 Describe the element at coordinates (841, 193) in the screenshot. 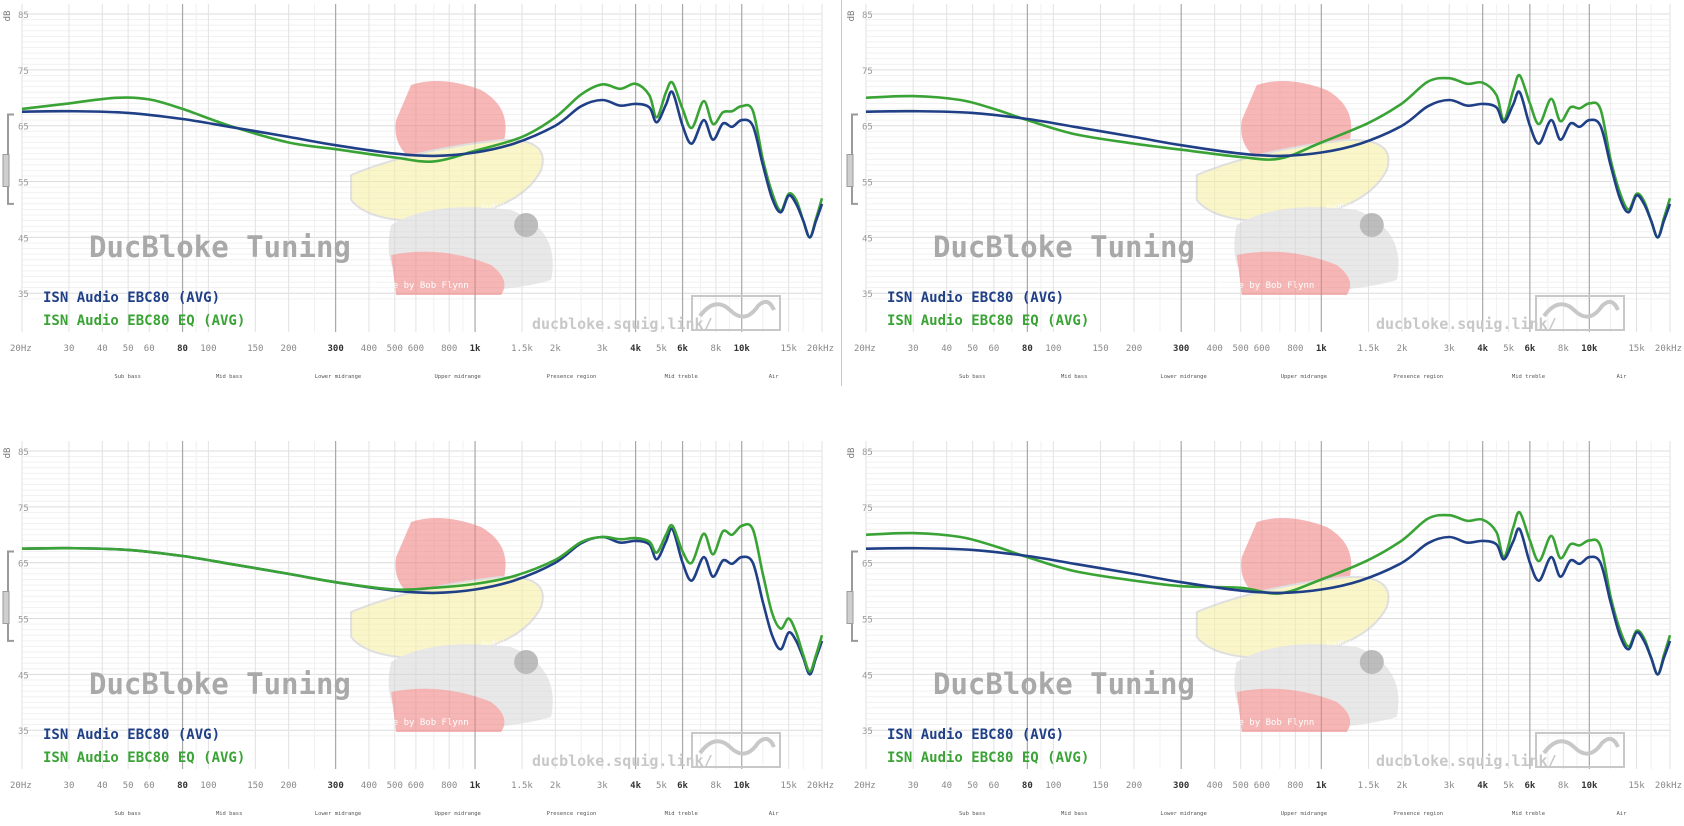

I see `panel-divider-vertical` at that location.